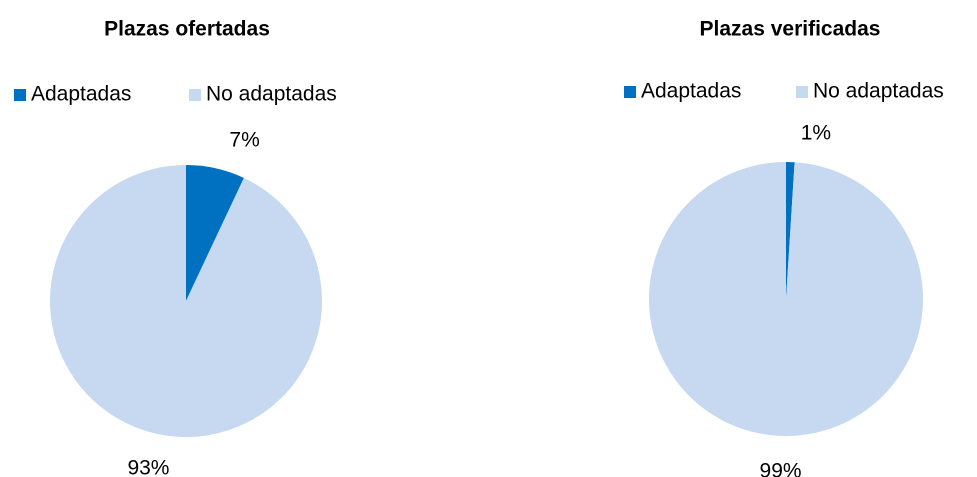  I want to click on data-label: 93%, so click(148, 466).